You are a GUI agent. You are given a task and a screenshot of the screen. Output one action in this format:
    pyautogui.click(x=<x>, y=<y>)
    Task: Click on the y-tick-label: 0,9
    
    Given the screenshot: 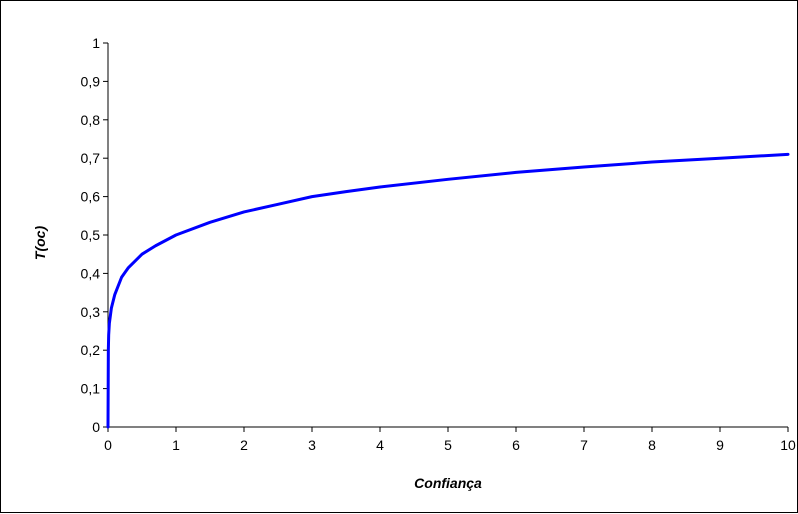 What is the action you would take?
    pyautogui.click(x=91, y=81)
    